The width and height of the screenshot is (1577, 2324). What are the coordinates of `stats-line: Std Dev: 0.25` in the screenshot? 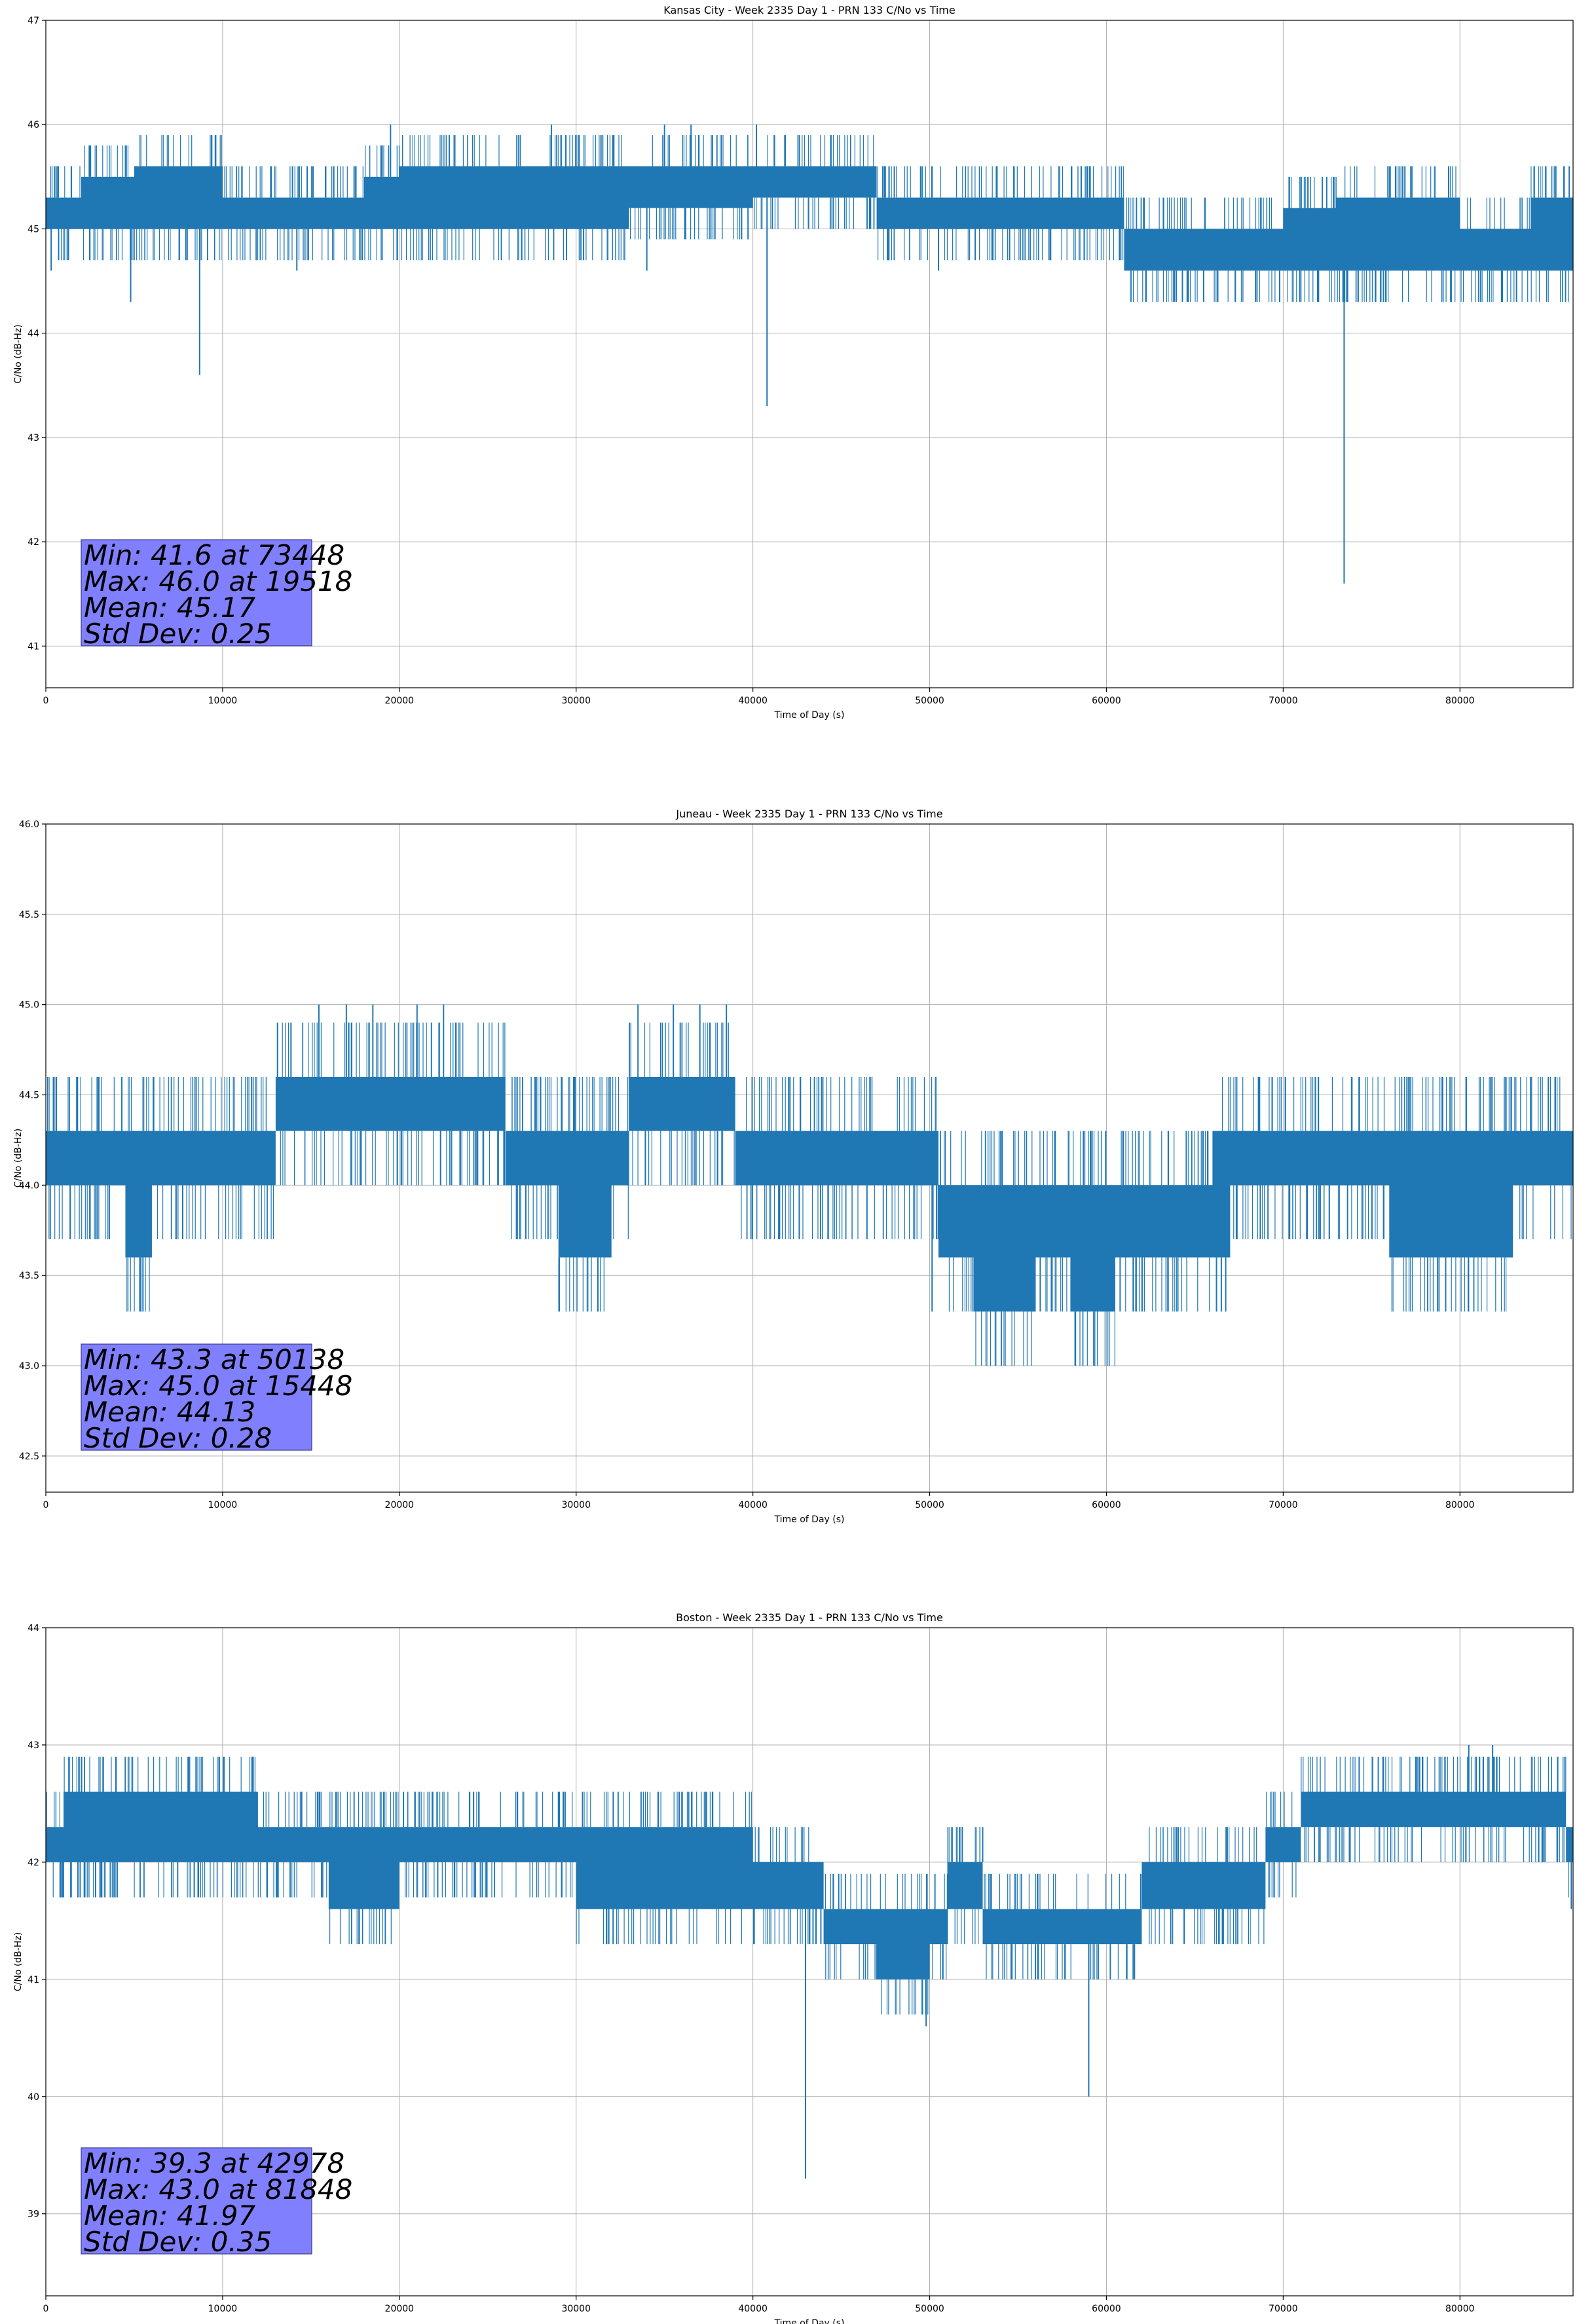 It's located at (178, 634).